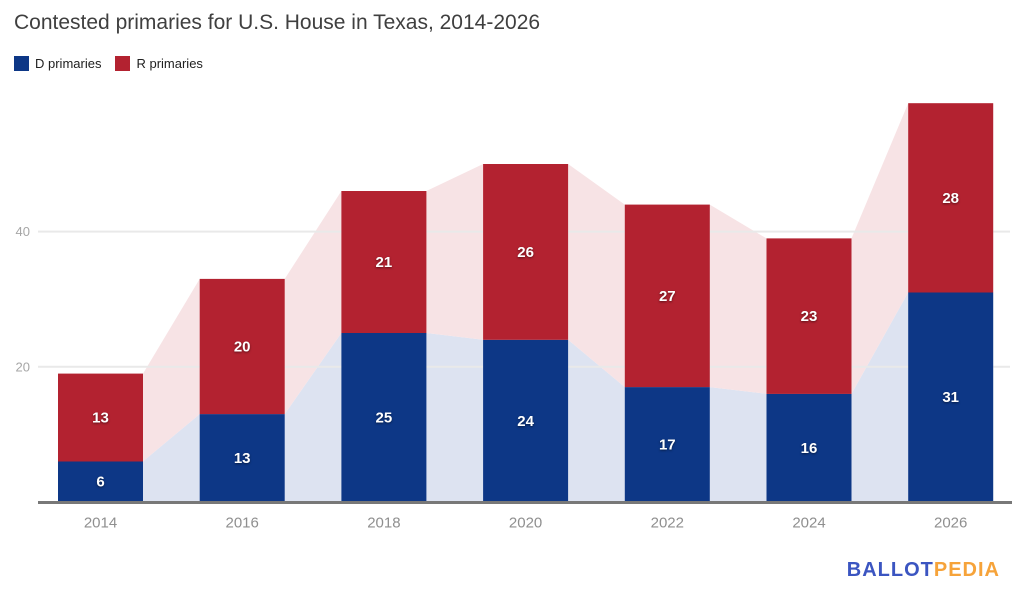  I want to click on value-label-d-2014: 6, so click(100, 482).